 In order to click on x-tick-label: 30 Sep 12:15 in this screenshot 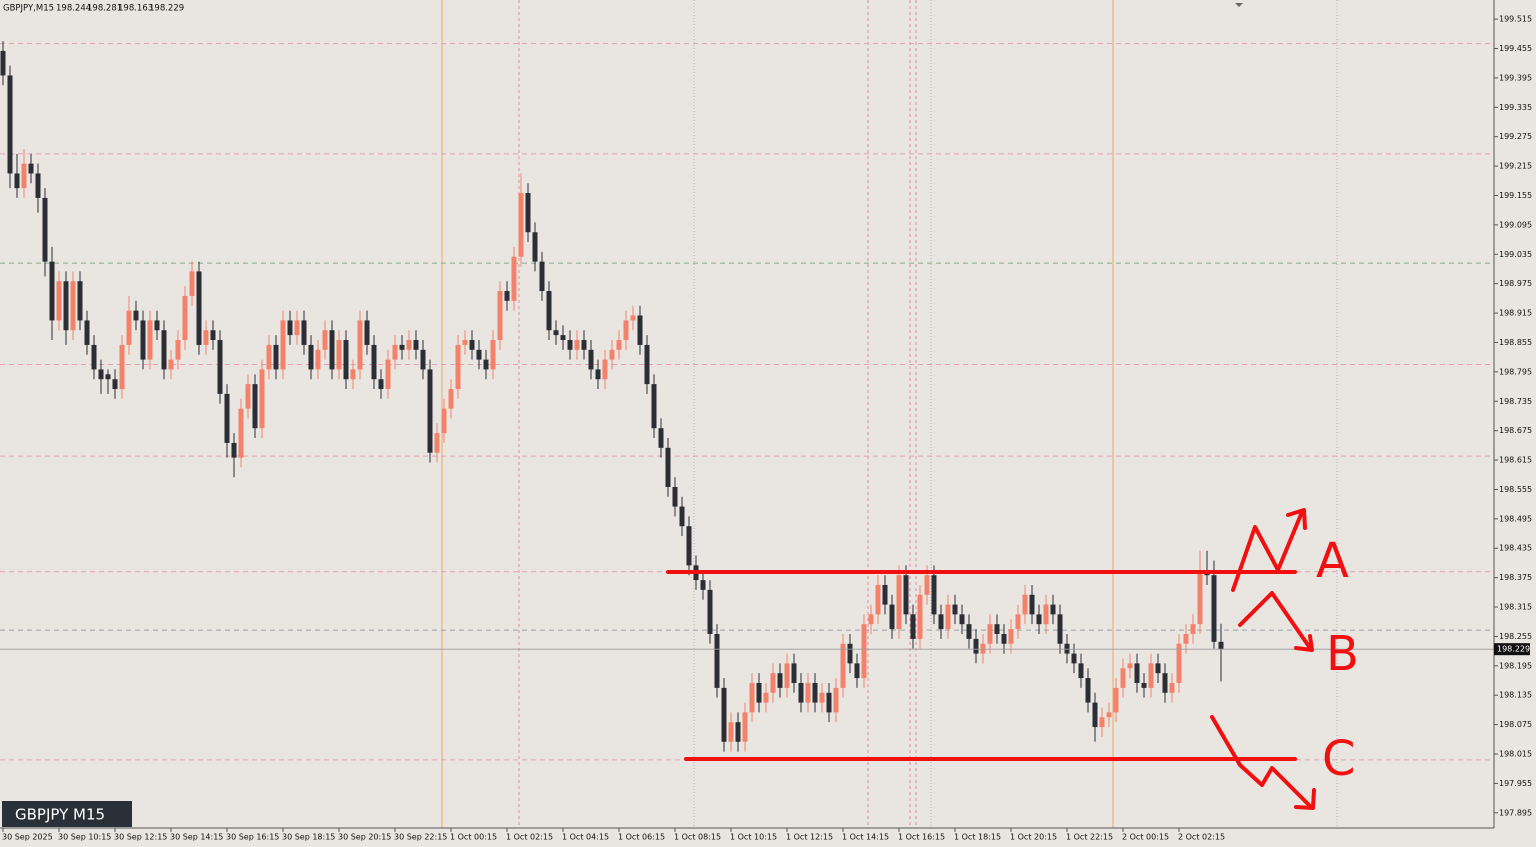, I will do `click(140, 837)`.